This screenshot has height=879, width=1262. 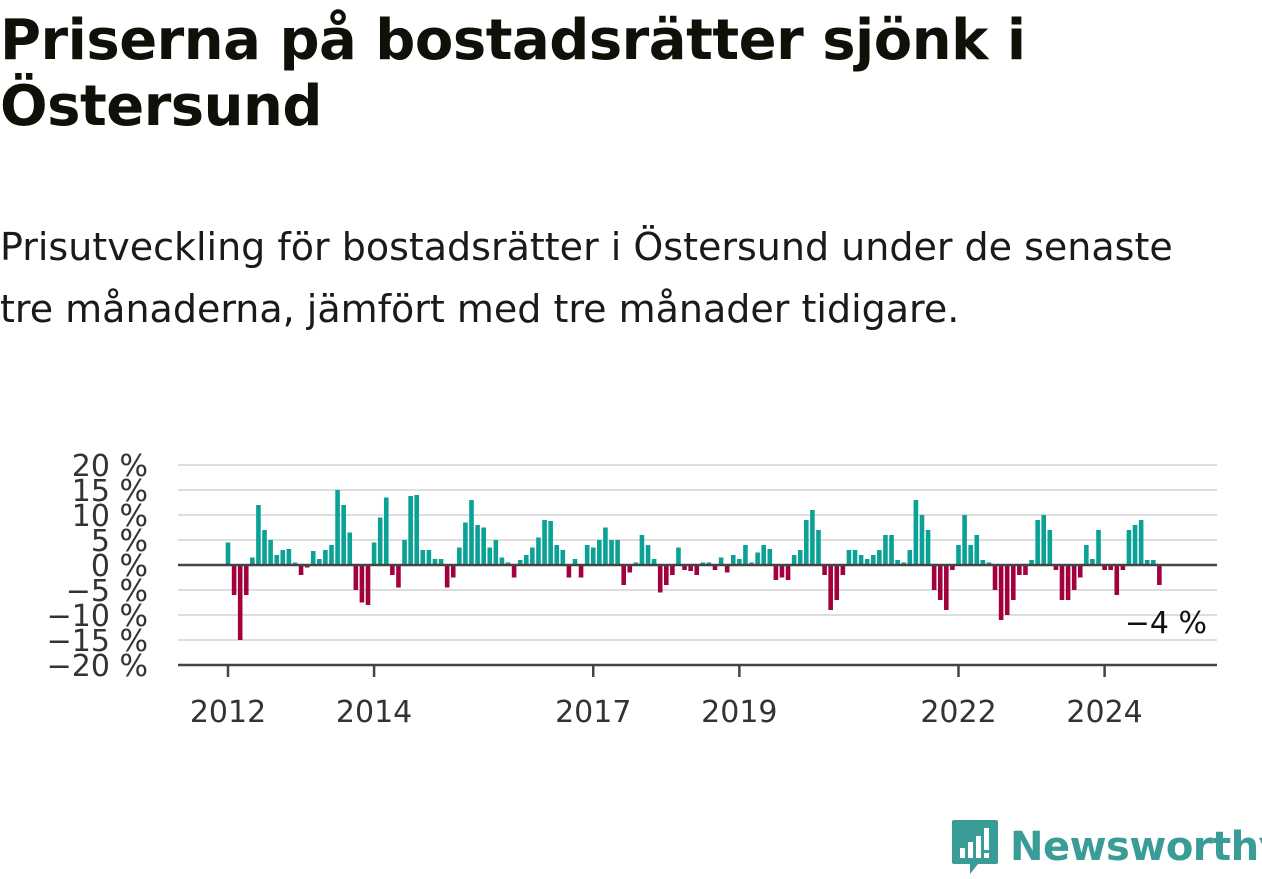 I want to click on x-axis-ticks: 2012 2014 2017 2019 2022 2024, so click(x=666, y=697).